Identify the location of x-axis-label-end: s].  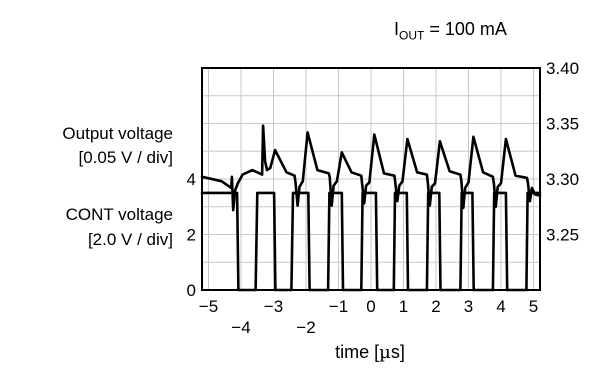
(398, 352).